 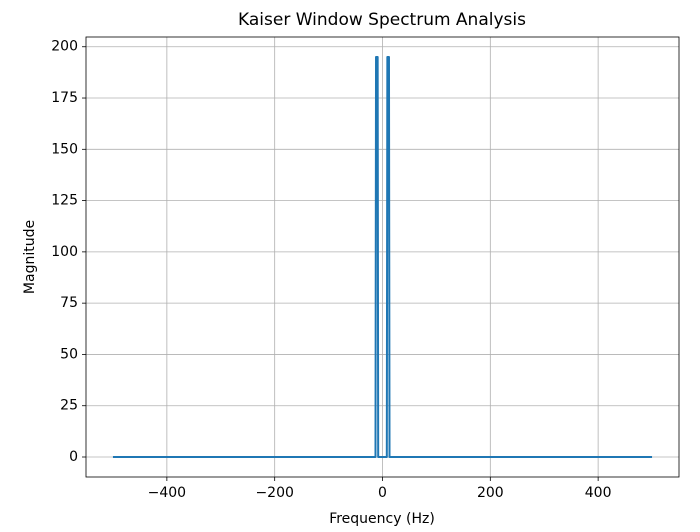 I want to click on x-tick-label: −200, so click(x=274, y=493).